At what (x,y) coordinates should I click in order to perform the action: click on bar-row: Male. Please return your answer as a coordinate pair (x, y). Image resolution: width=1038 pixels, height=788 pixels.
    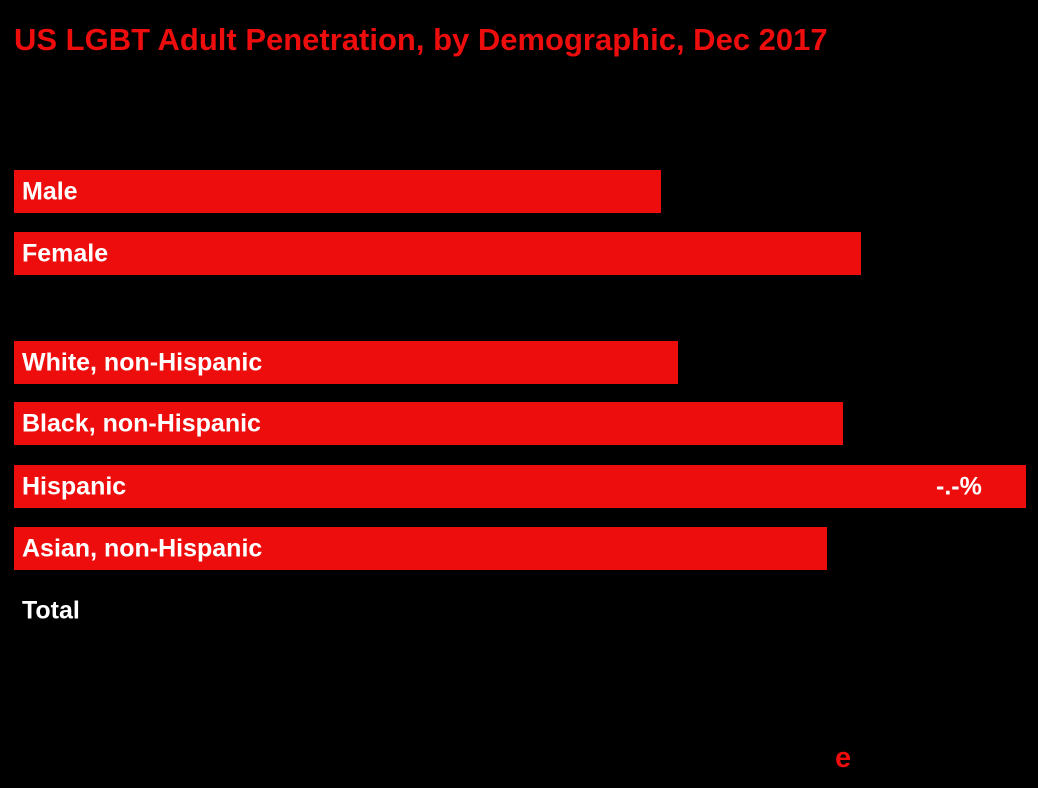
    Looking at the image, I should click on (526, 191).